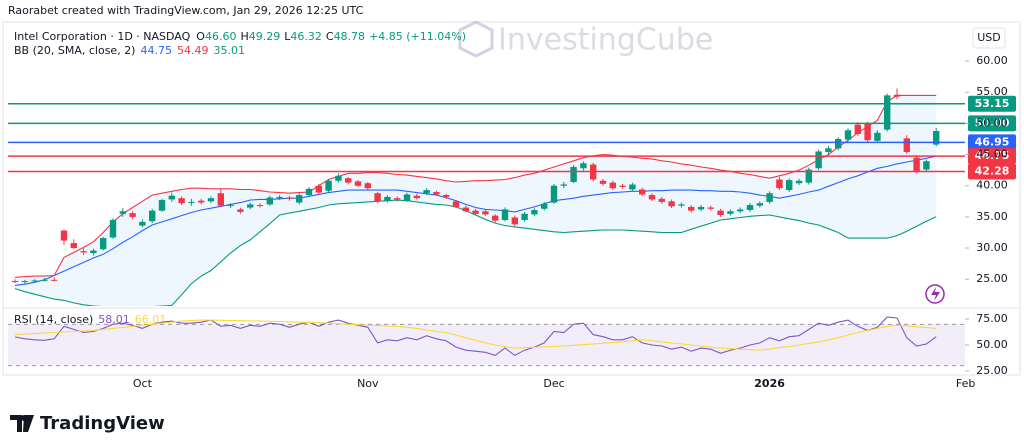 Image resolution: width=1024 pixels, height=448 pixels. Describe the element at coordinates (992, 155) in the screenshot. I see `price-line-label: 44.75` at that location.